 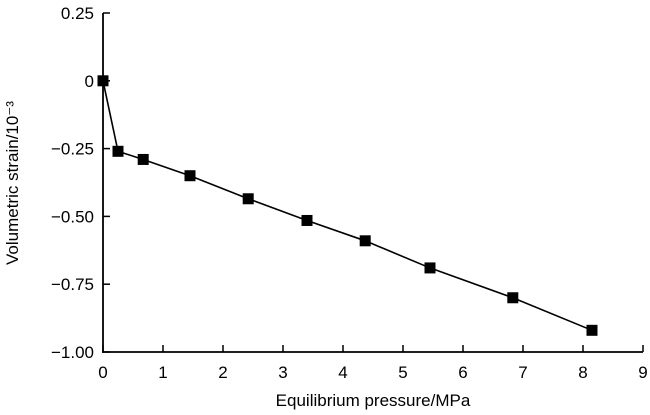 What do you see at coordinates (77, 13) in the screenshot?
I see `y-tick-label: 0.25` at bounding box center [77, 13].